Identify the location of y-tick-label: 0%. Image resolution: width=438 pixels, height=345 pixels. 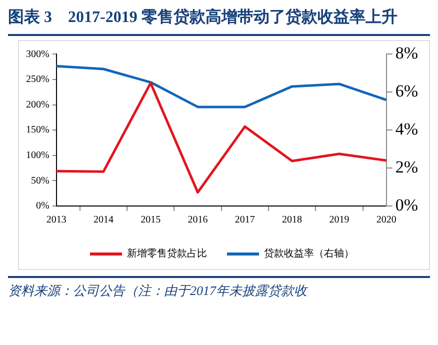
(43, 206).